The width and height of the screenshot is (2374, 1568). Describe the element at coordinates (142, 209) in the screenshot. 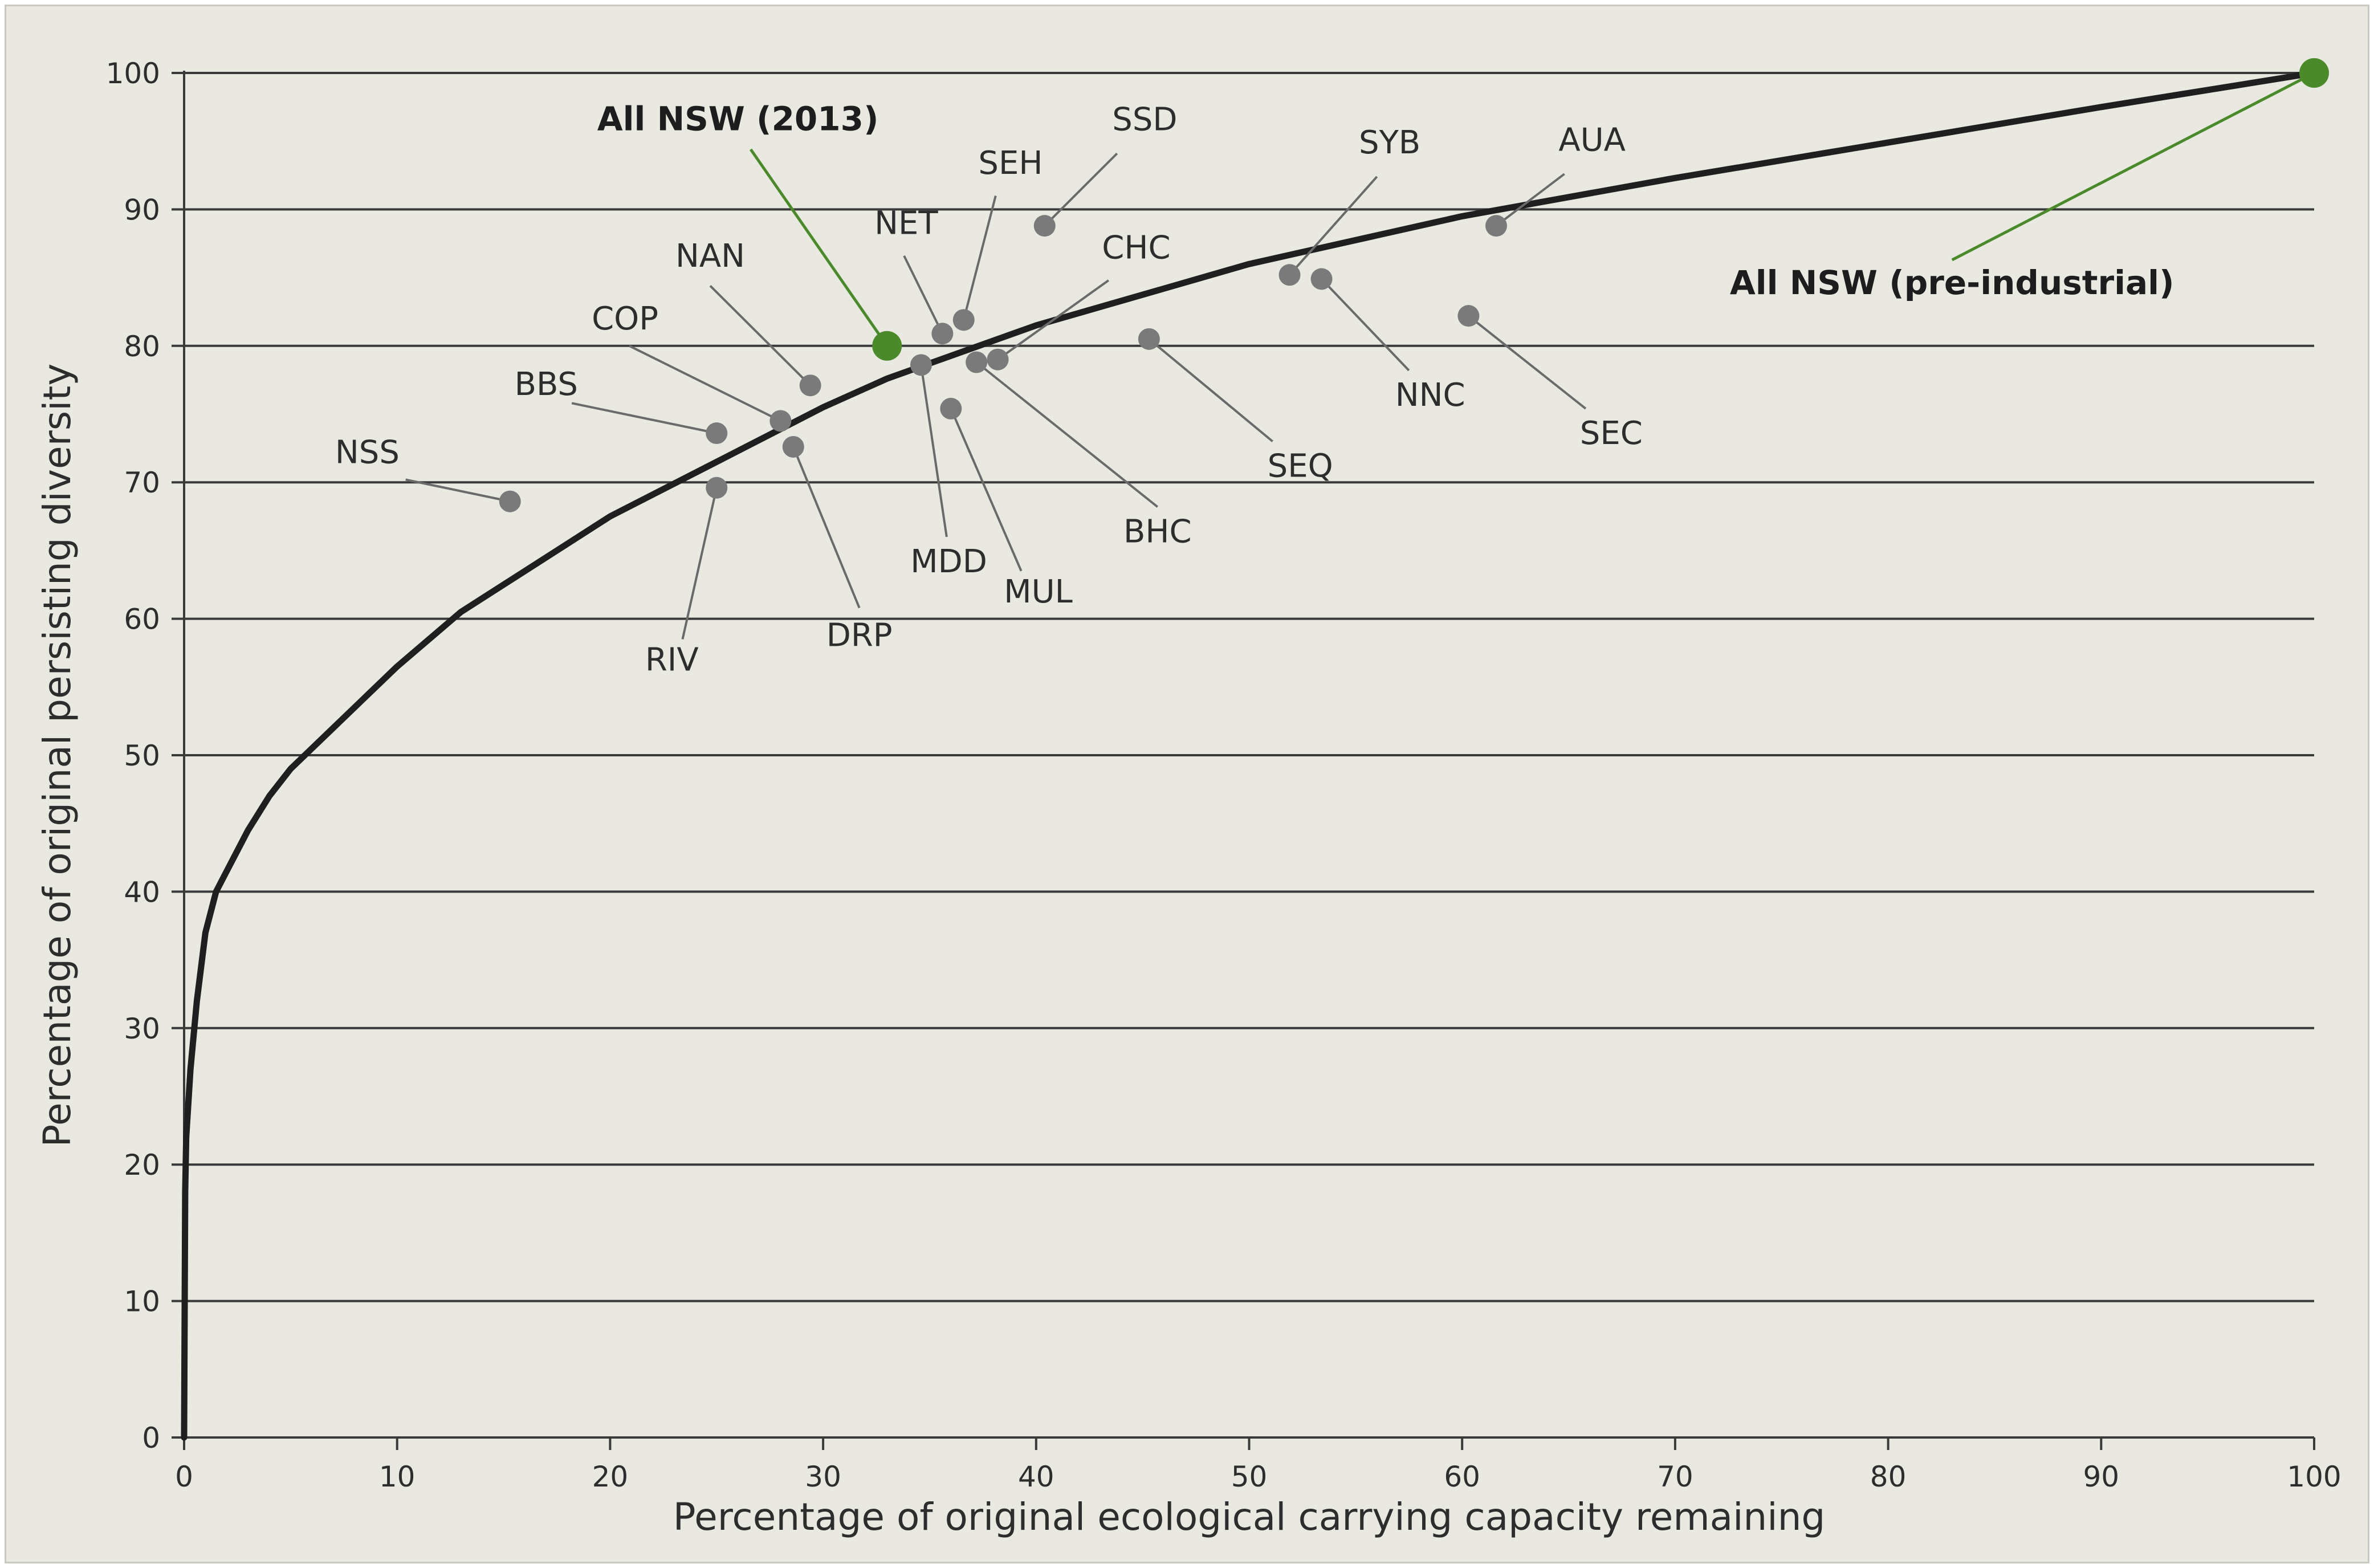

I see `y-tick-label: 90` at that location.